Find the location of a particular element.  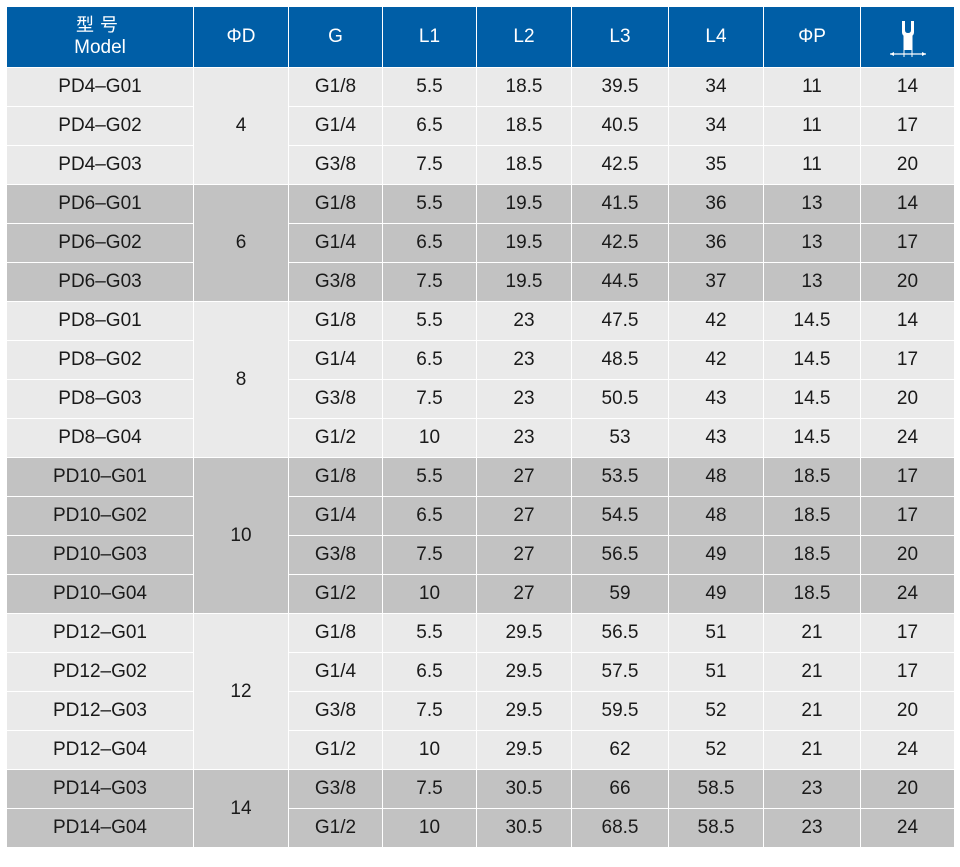

table-row: PD14–G04 G1/2 10 30.5 68.5 58.5 23 24 is located at coordinates (480, 828).